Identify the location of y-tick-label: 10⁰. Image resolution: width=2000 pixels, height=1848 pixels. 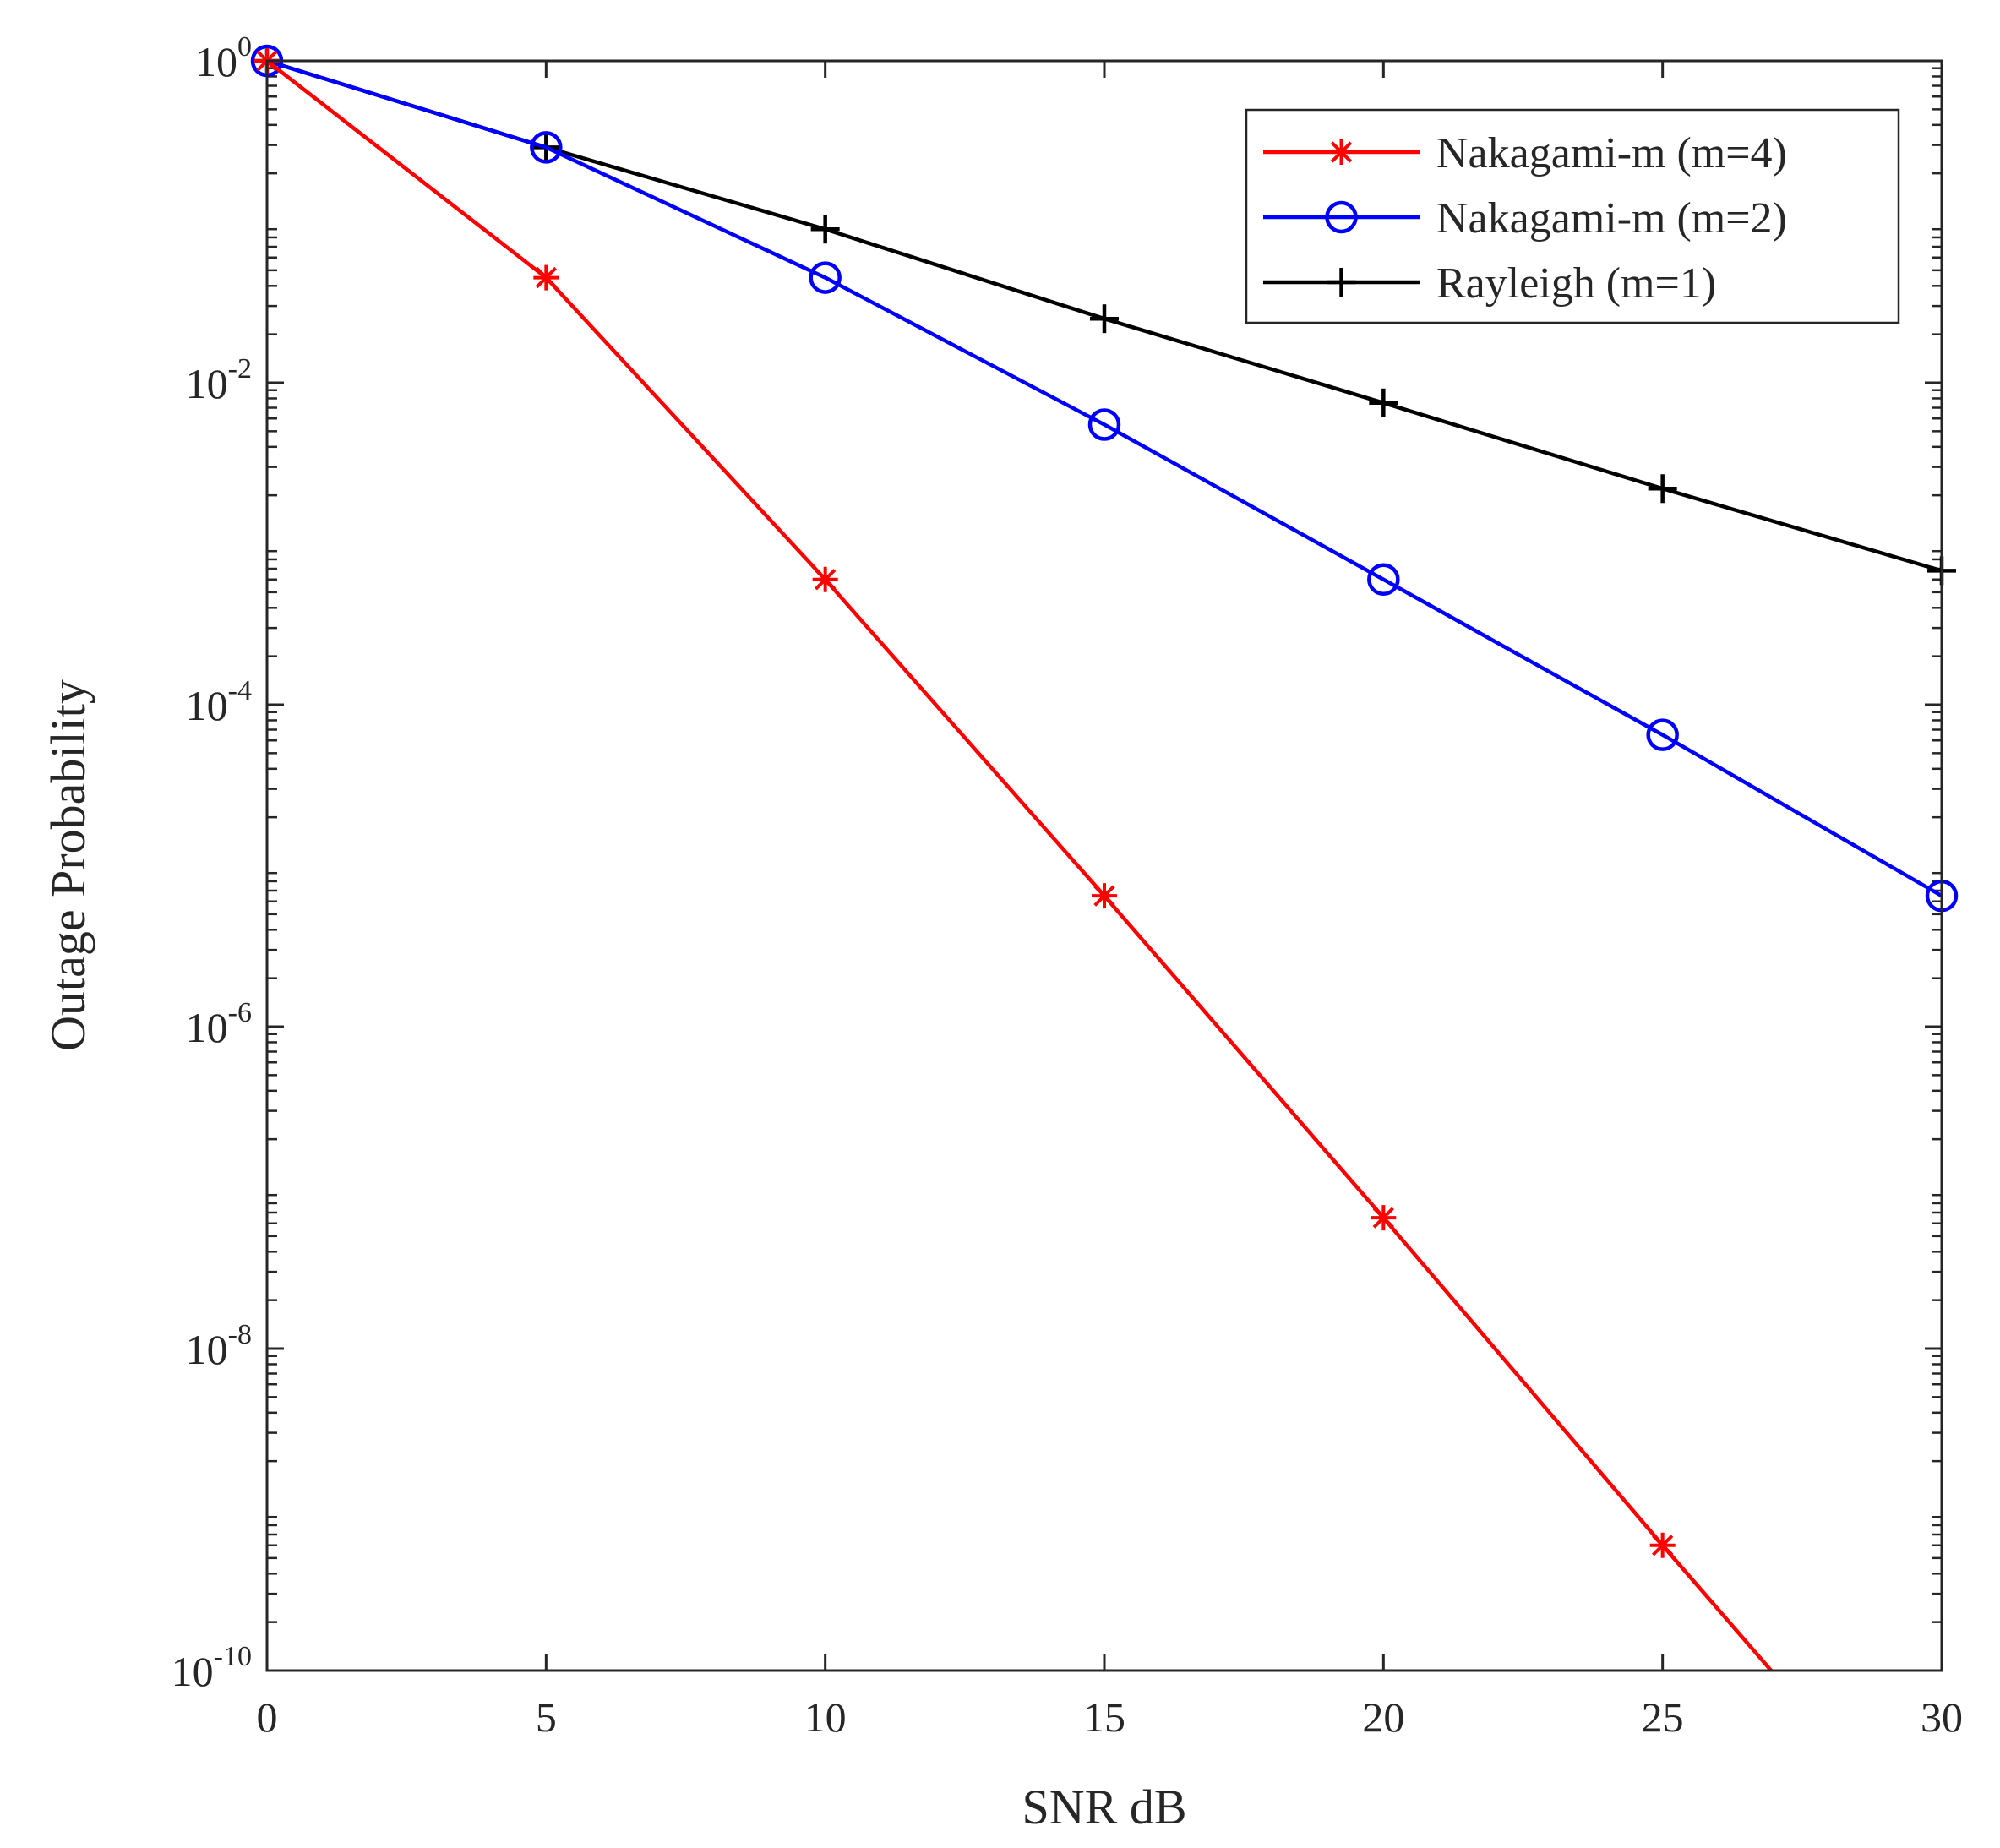
(223, 58).